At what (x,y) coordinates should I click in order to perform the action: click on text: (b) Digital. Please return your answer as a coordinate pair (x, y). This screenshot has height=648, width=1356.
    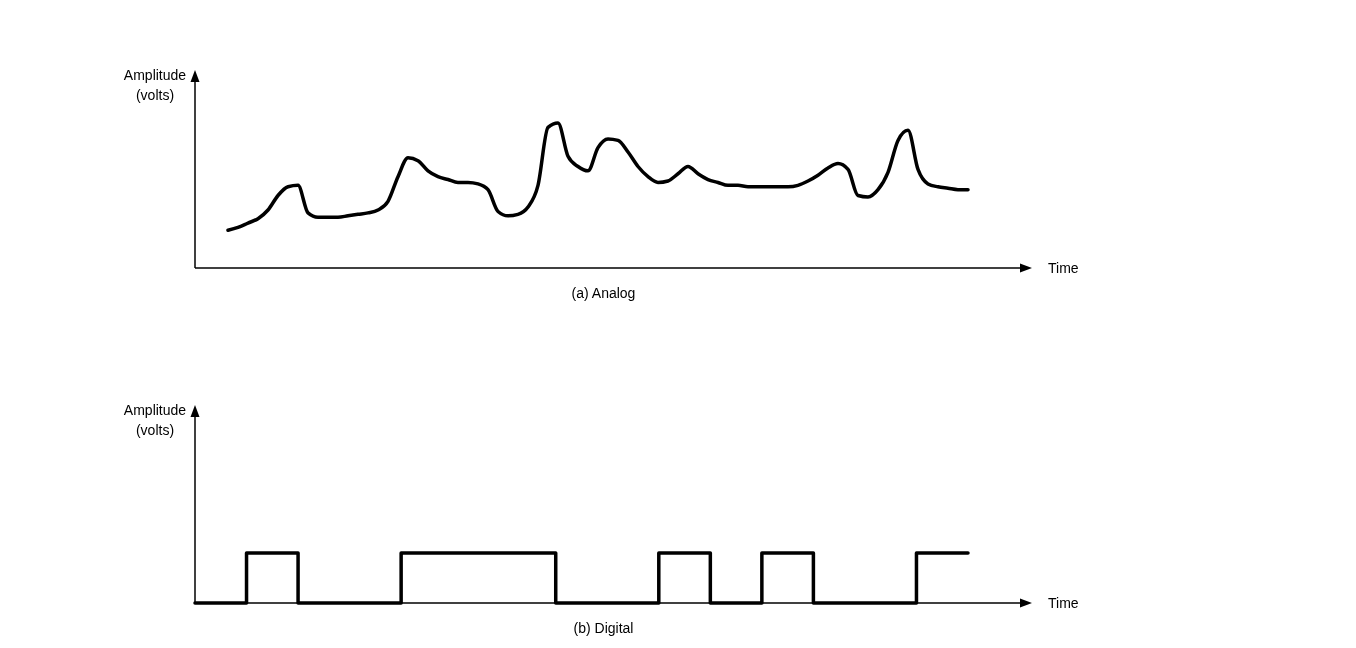
    Looking at the image, I should click on (603, 628).